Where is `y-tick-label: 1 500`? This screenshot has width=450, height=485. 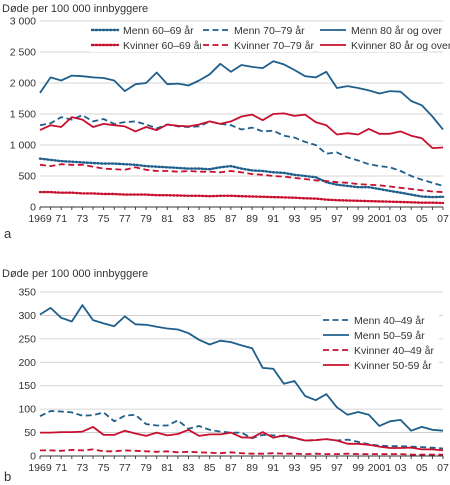
y-tick-label: 1 500 is located at coordinates (23, 115).